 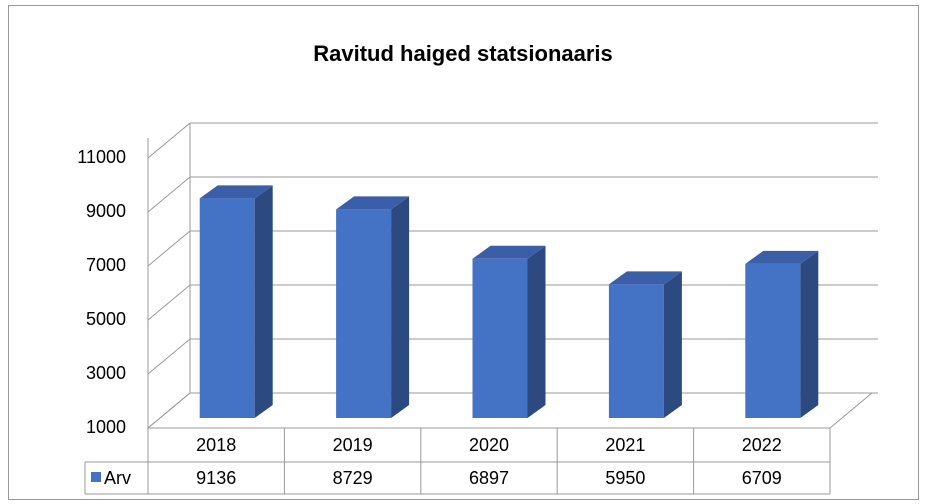 What do you see at coordinates (216, 445) in the screenshot?
I see `x-tick-label: 2018` at bounding box center [216, 445].